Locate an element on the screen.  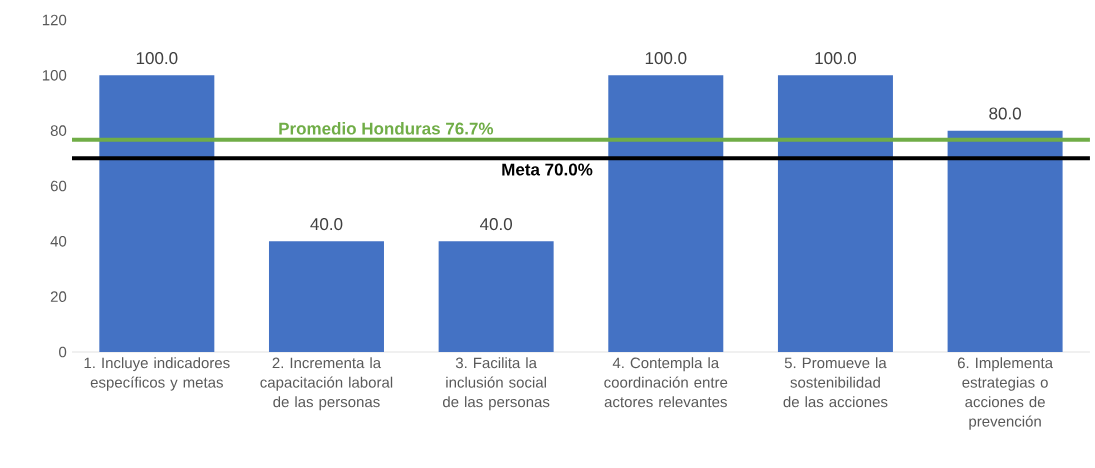
x-tick-label: 1. Incluye indicadores específicos y metas is located at coordinates (157, 374).